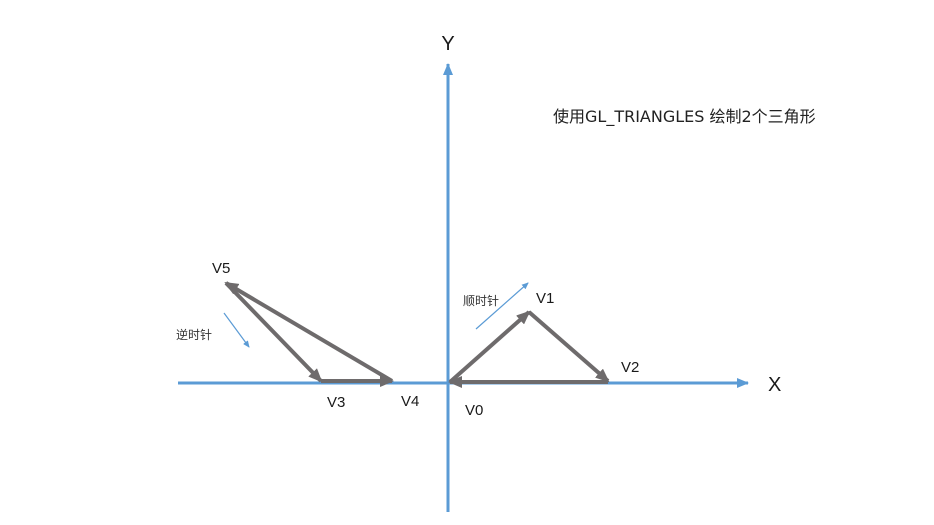 The image size is (934, 525). Describe the element at coordinates (474, 410) in the screenshot. I see `vertex-label-v0: V0` at that location.